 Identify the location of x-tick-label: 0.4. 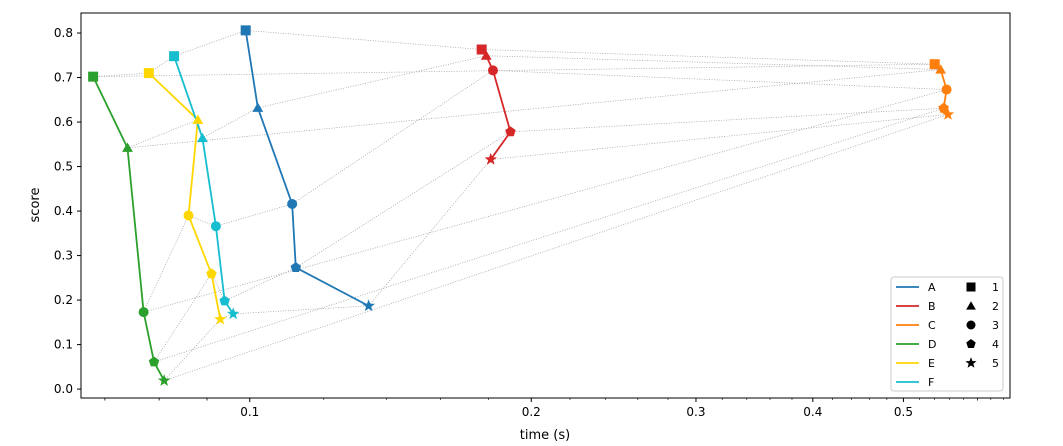
(812, 412).